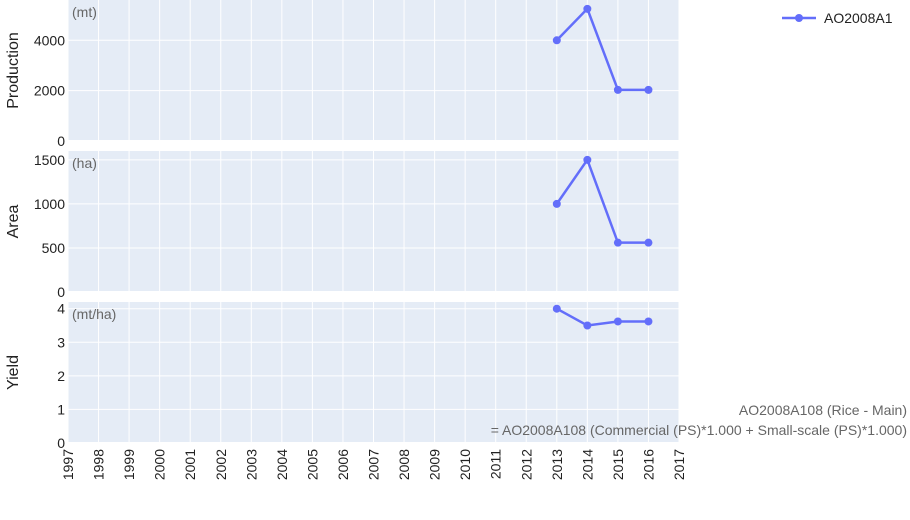  What do you see at coordinates (61, 409) in the screenshot?
I see `y-tick-label: 1` at bounding box center [61, 409].